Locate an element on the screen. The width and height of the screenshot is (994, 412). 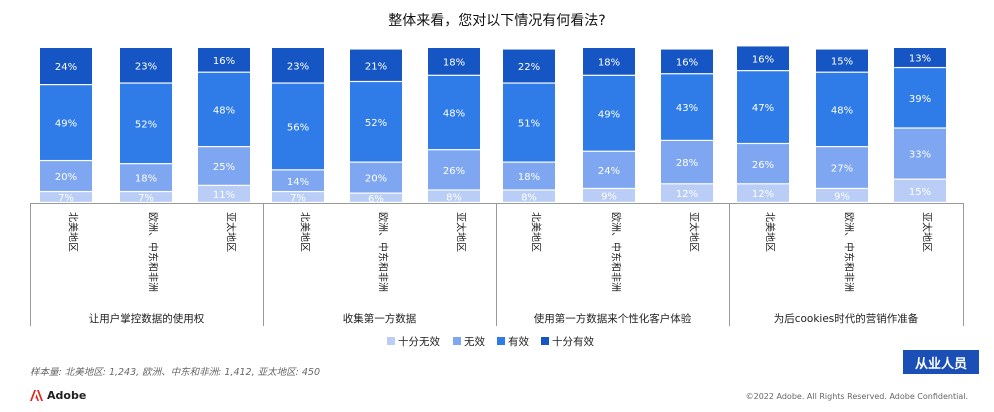
group-label: 让用户掌控数据的使用权 is located at coordinates (147, 318).